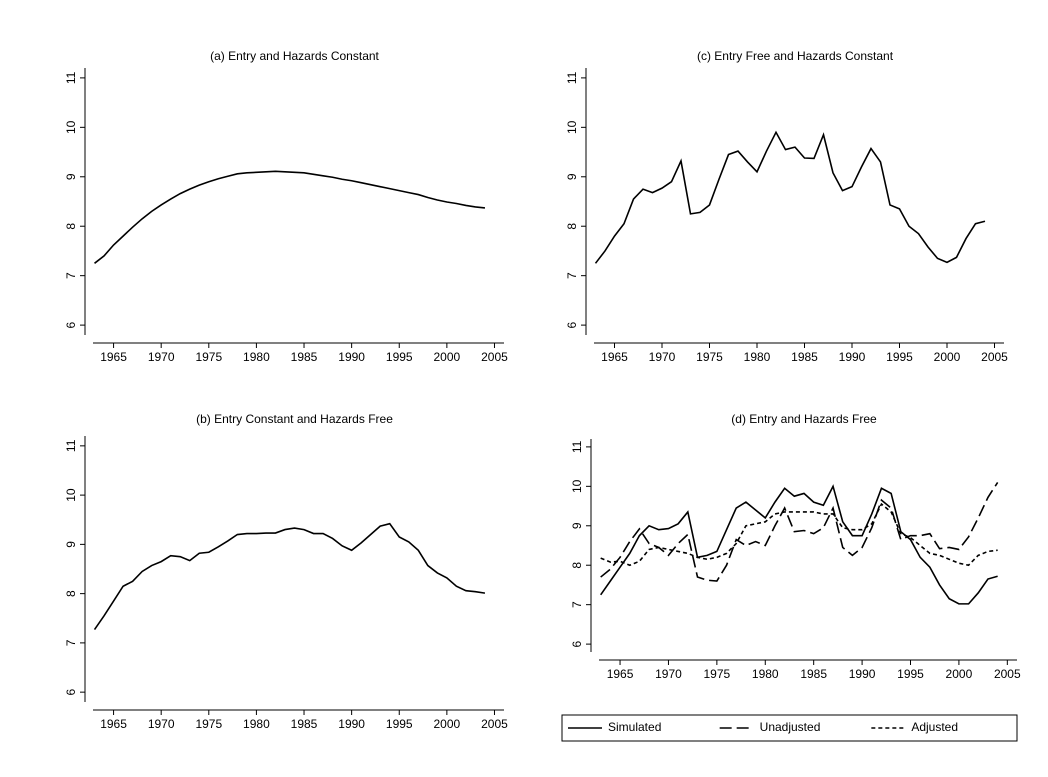  What do you see at coordinates (294, 56) in the screenshot?
I see `chart-title: (a) Entry and Hazards Constant` at bounding box center [294, 56].